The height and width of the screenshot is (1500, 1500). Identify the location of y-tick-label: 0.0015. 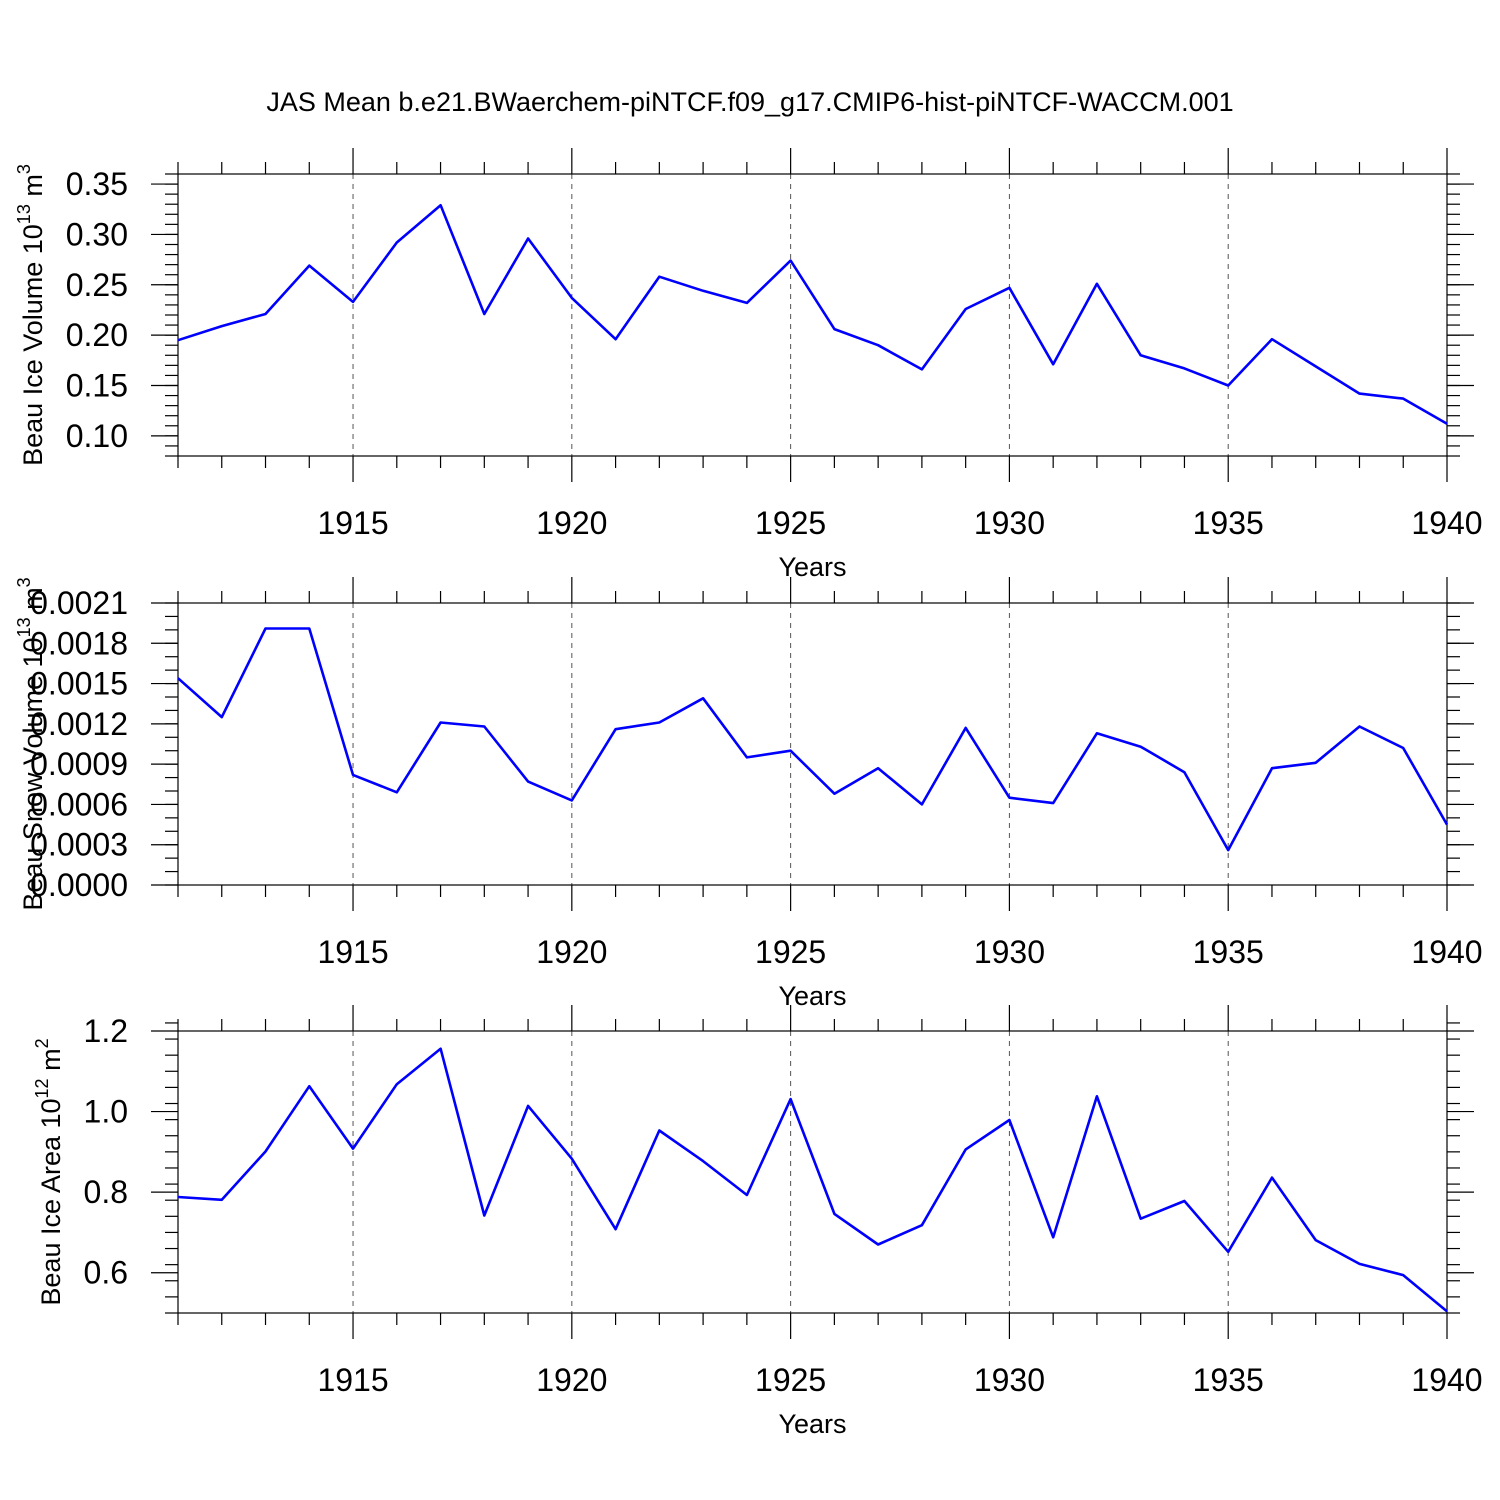
(79, 684).